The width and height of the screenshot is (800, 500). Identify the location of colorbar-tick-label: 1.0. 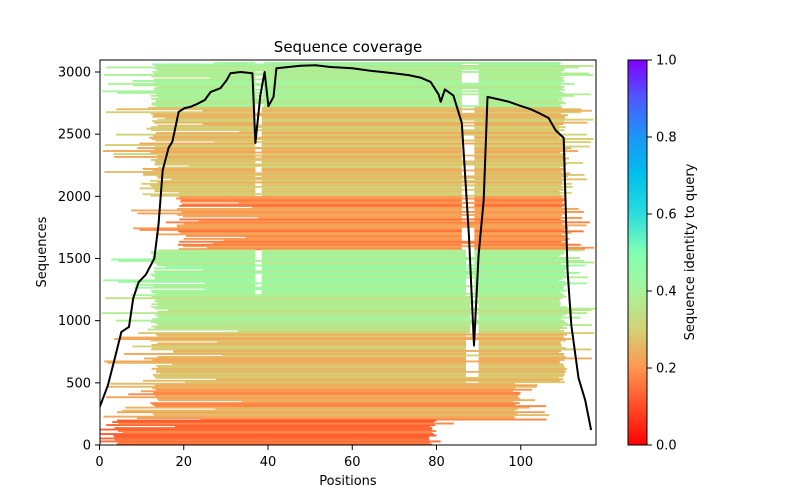
(666, 61).